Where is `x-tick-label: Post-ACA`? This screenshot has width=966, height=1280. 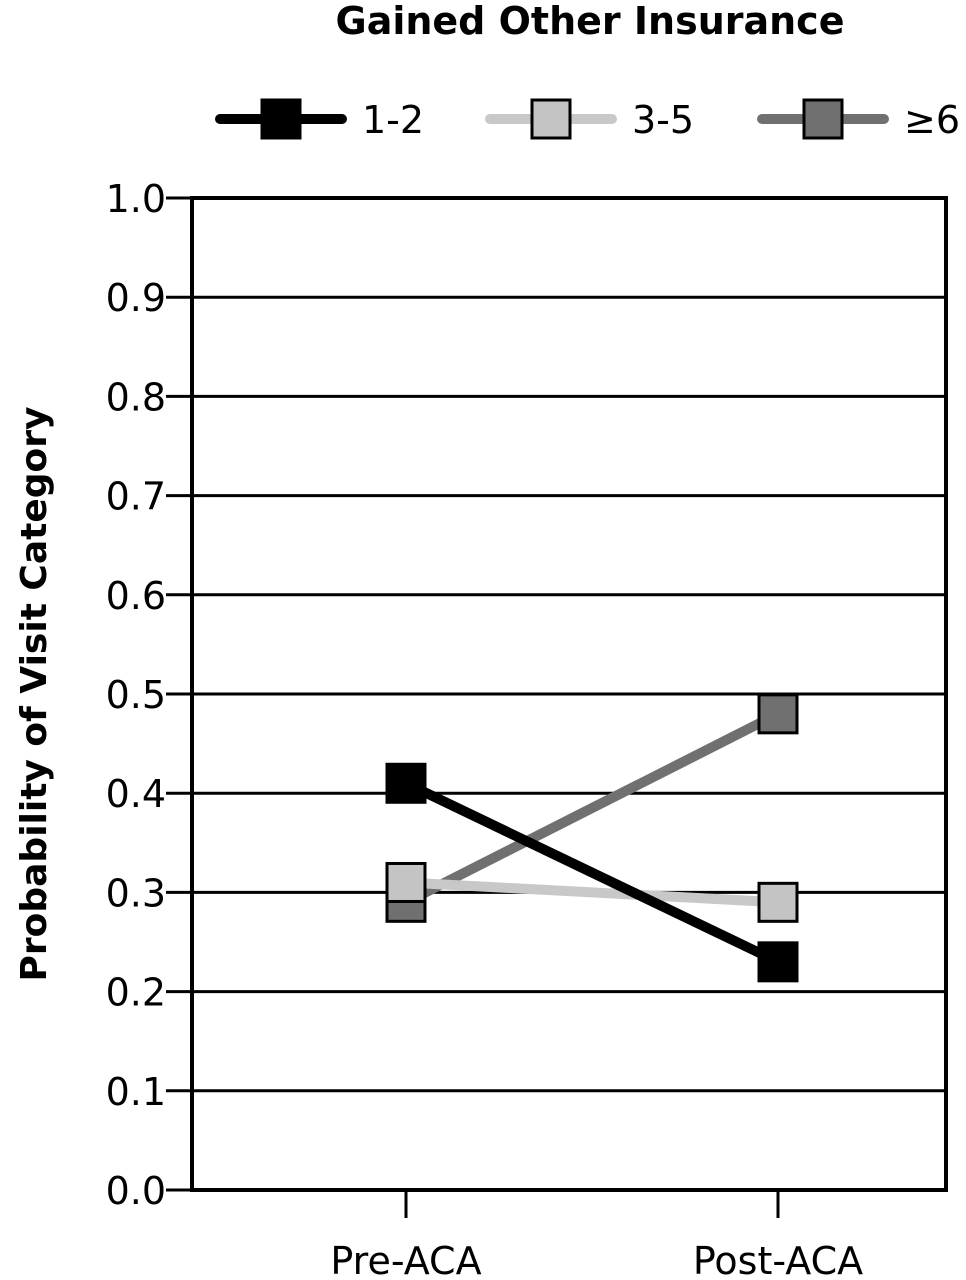 x-tick-label: Post-ACA is located at coordinates (778, 1259).